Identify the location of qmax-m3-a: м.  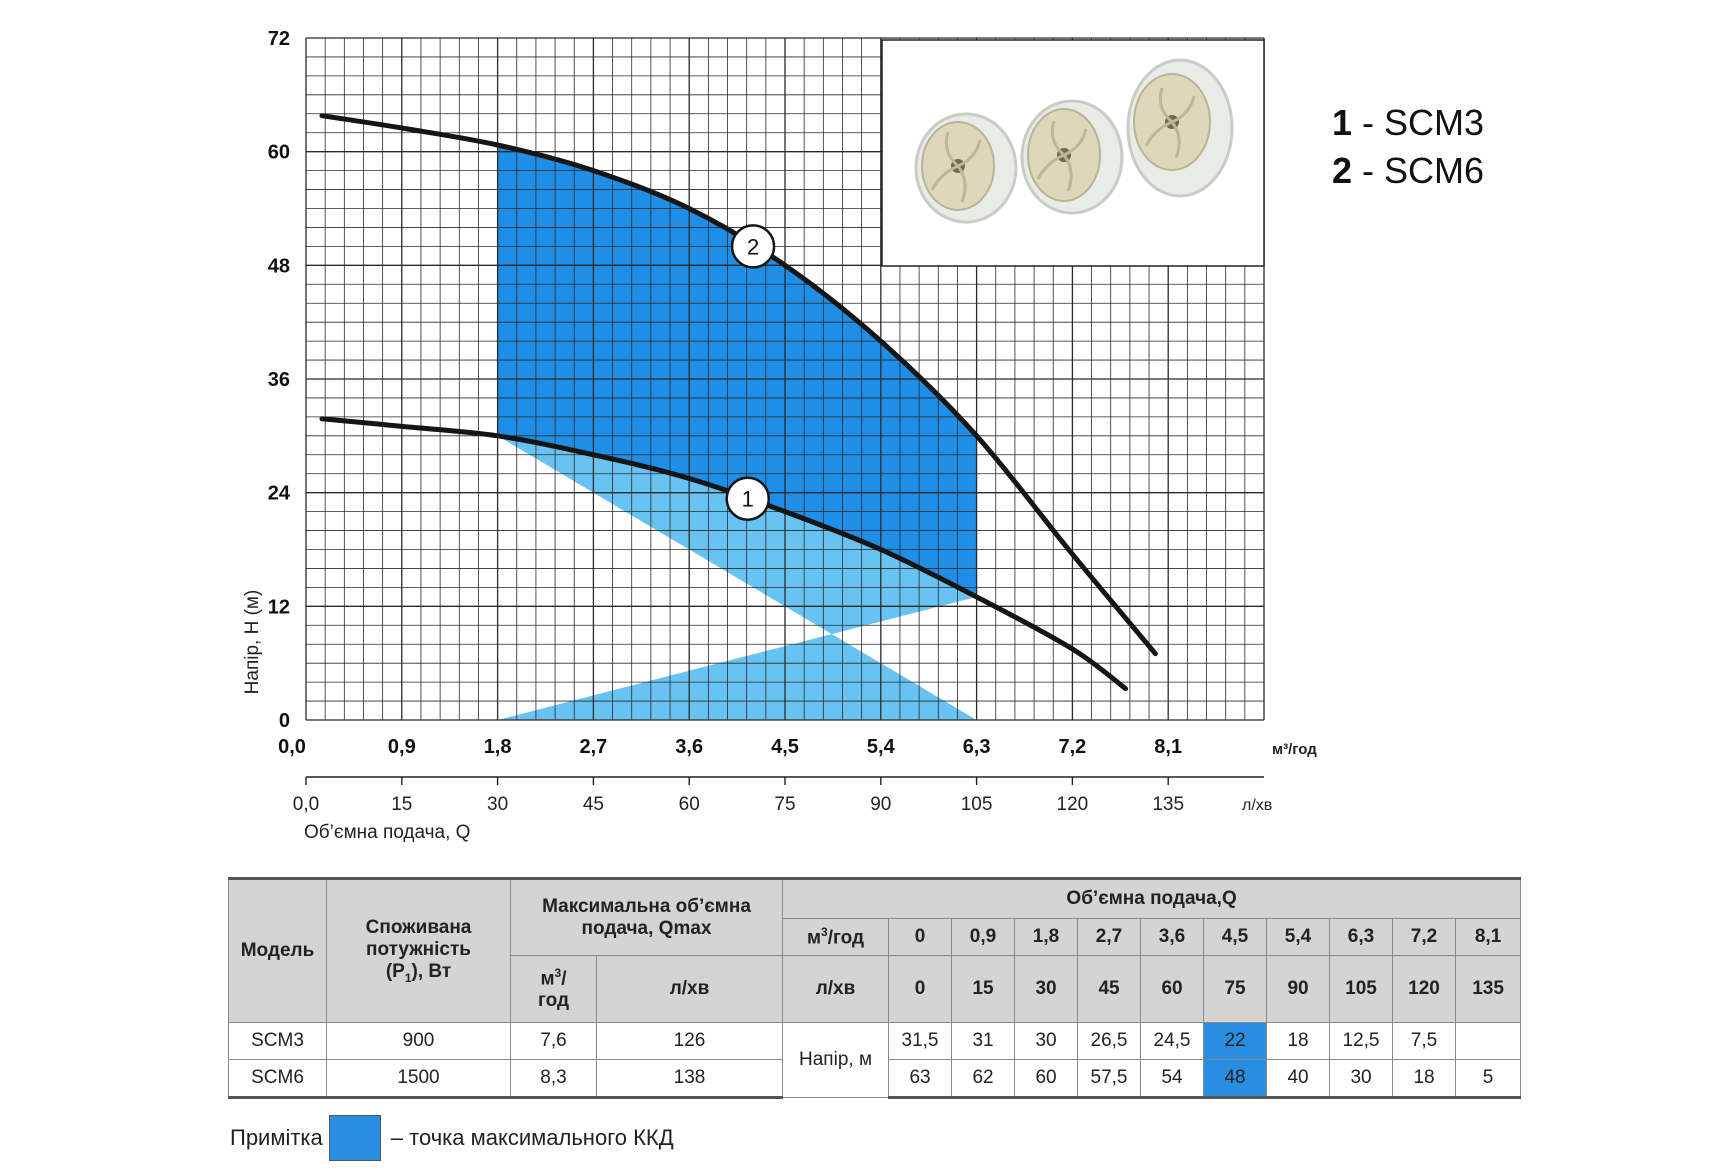
(547, 979).